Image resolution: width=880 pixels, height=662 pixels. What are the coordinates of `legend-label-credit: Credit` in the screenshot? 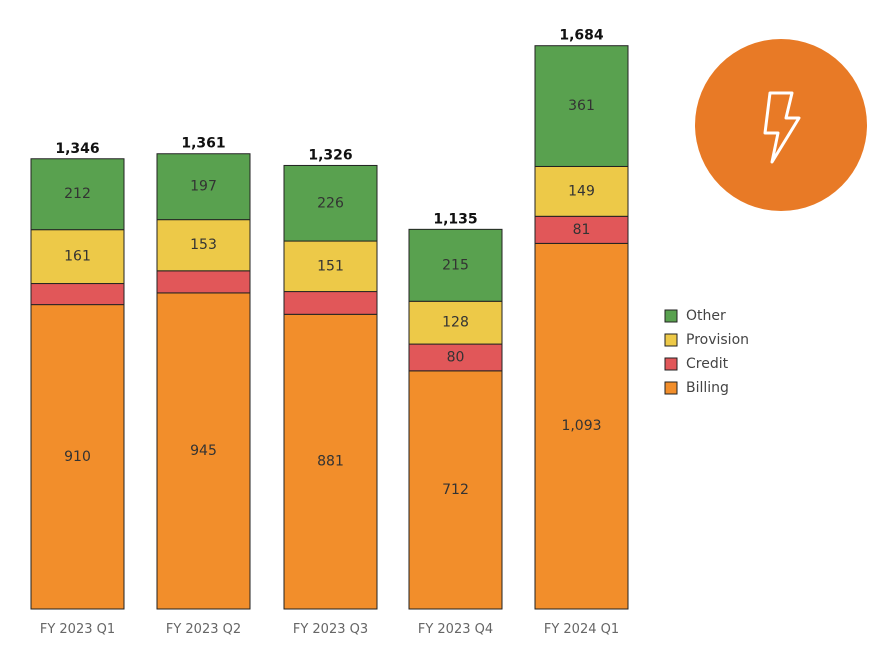 It's located at (707, 364).